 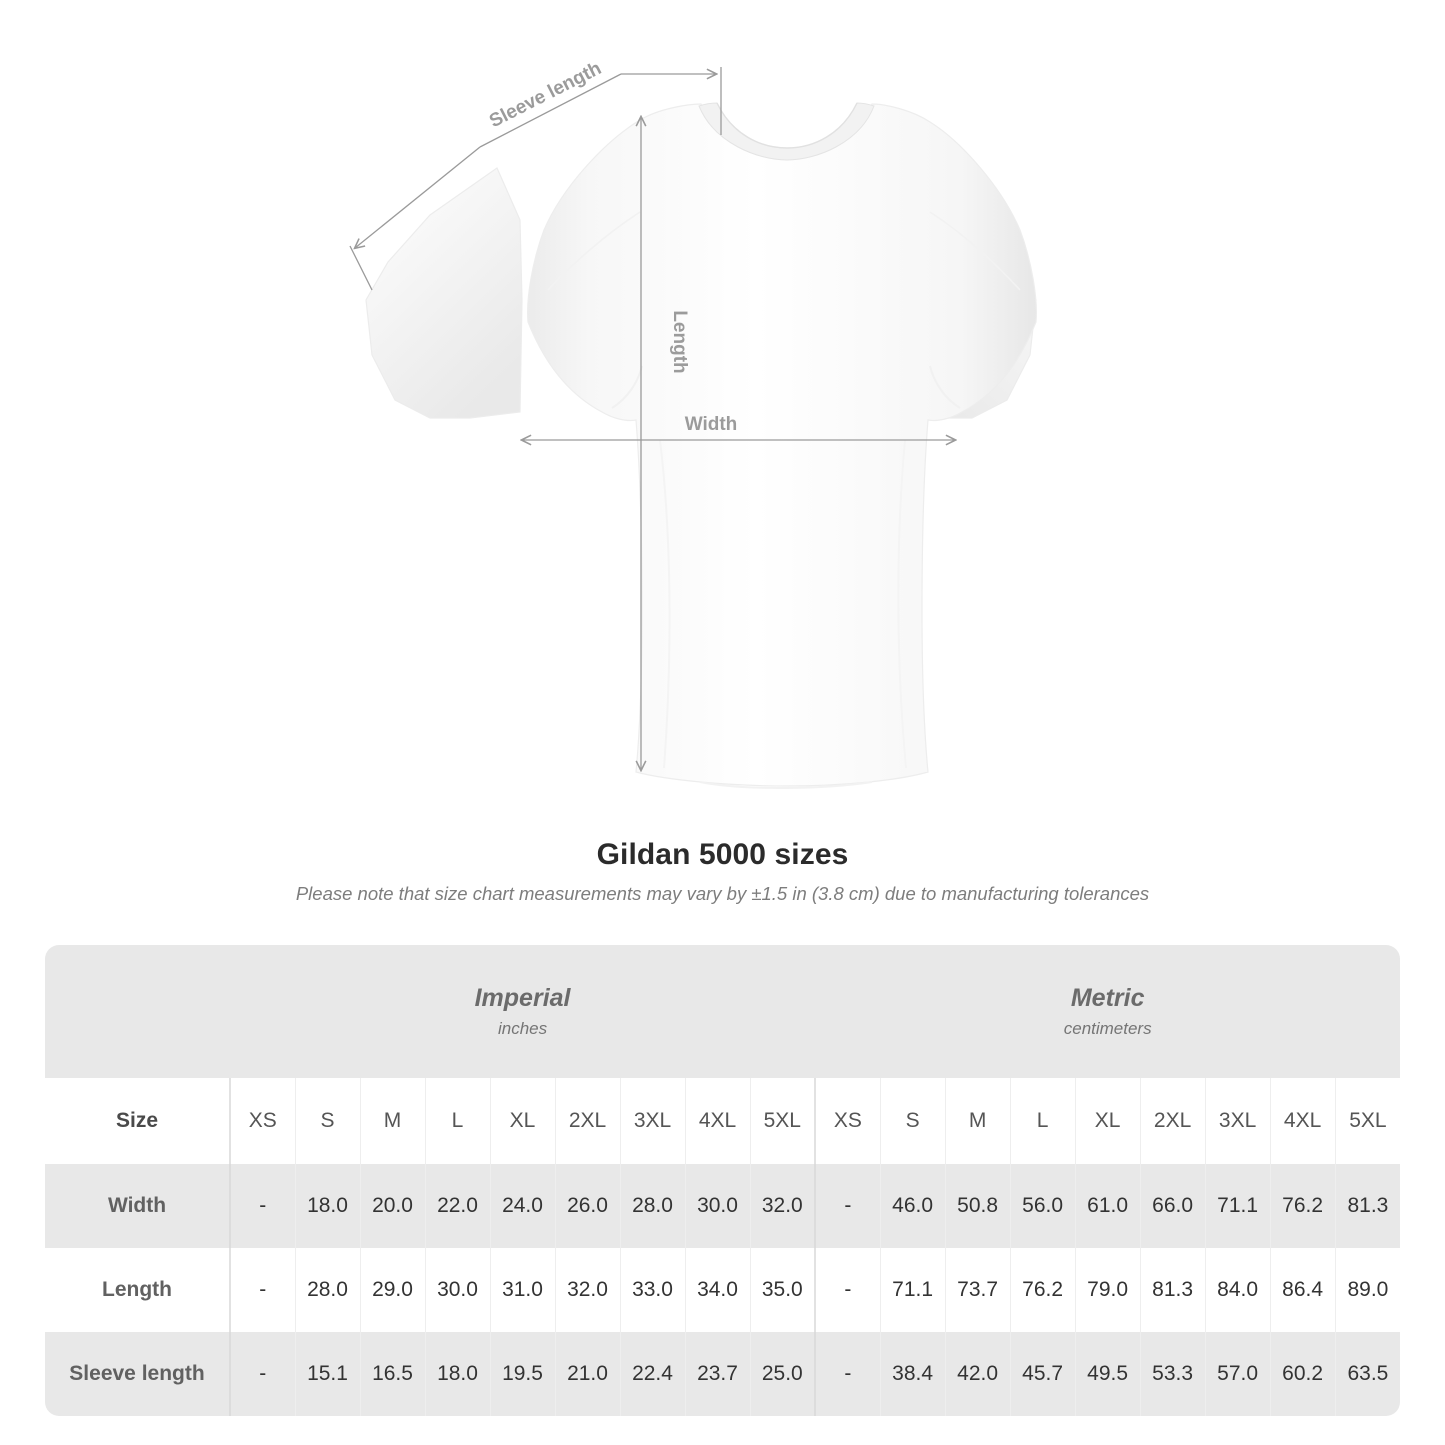 I want to click on cell-length-metric-3xl: 84.0, so click(x=1238, y=1290).